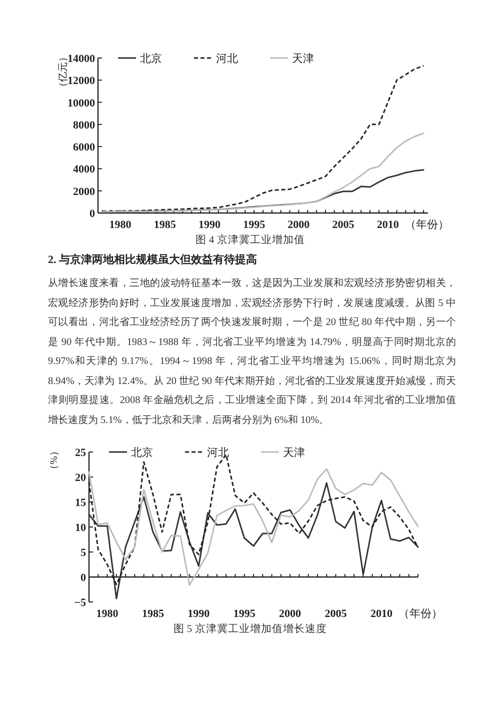 The width and height of the screenshot is (500, 707). I want to click on text: 2. 与京津两地相比规模虽大但效益有待提高, so click(152, 259).